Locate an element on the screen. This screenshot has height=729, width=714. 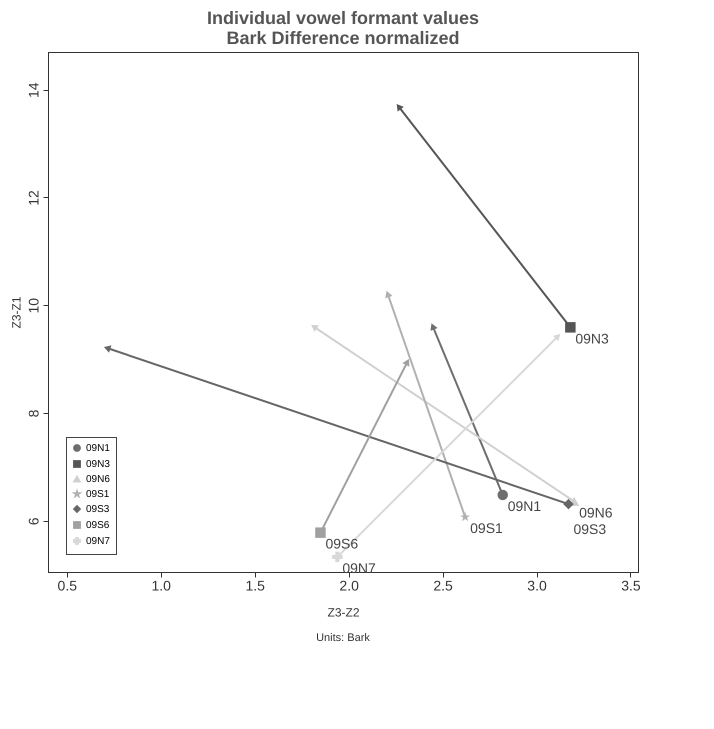
x-tick-label: 1.0 is located at coordinates (162, 586).